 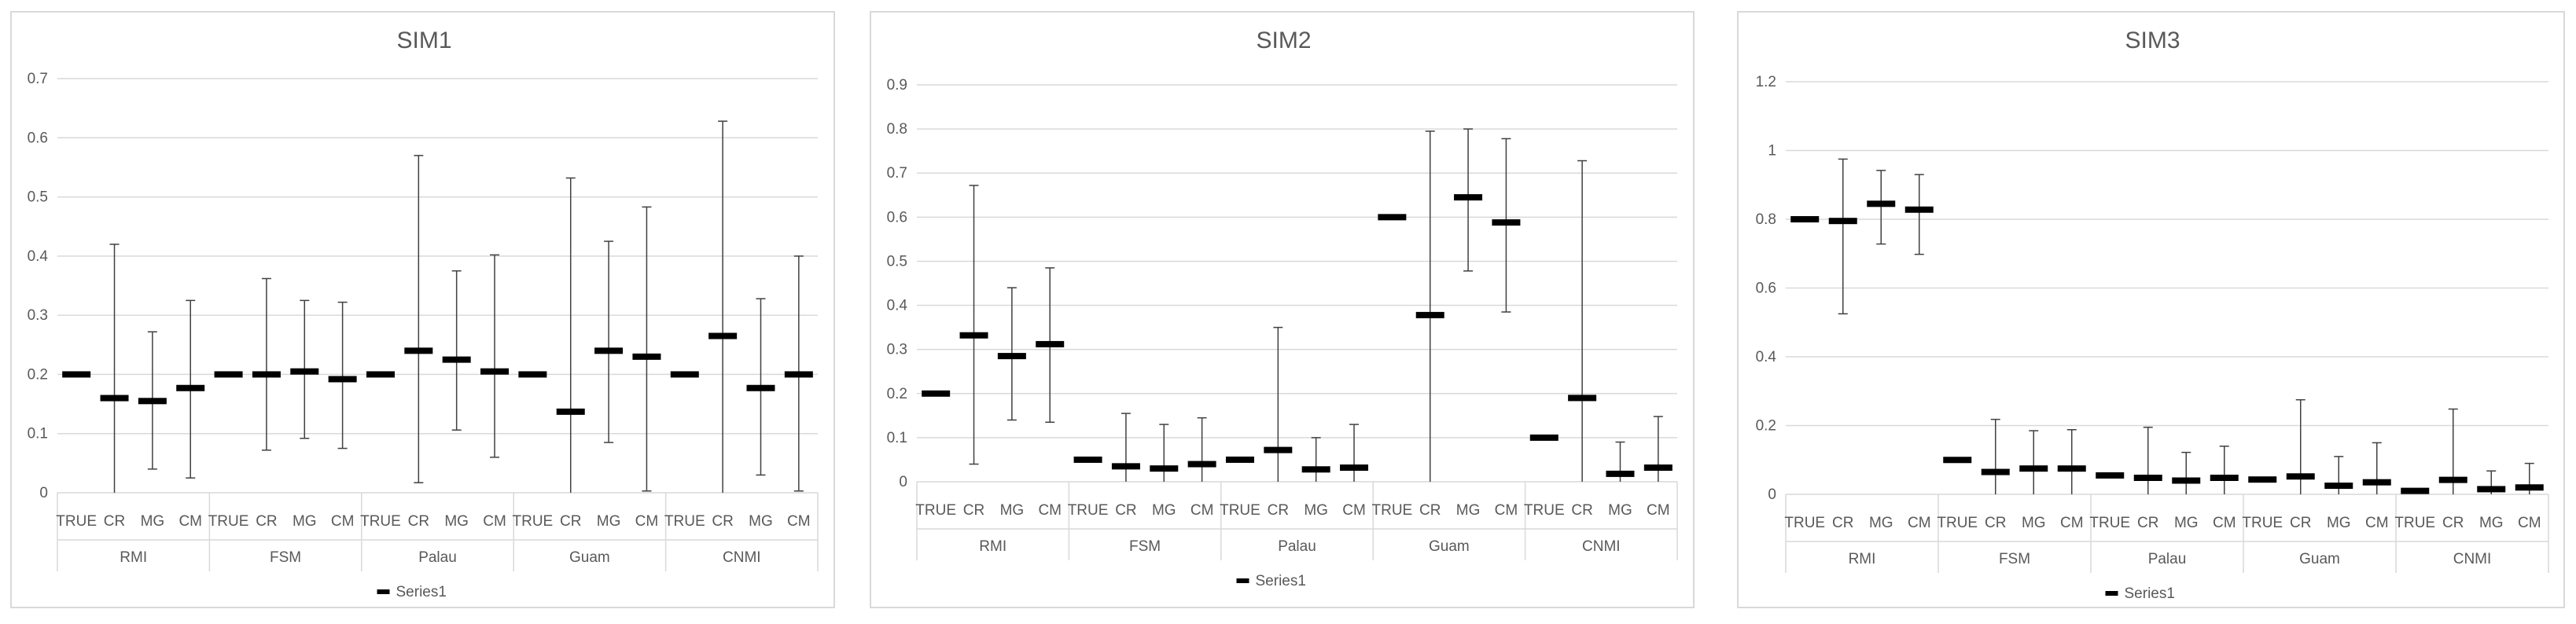 What do you see at coordinates (897, 85) in the screenshot?
I see `y-tick-label-sim2: 0.9` at bounding box center [897, 85].